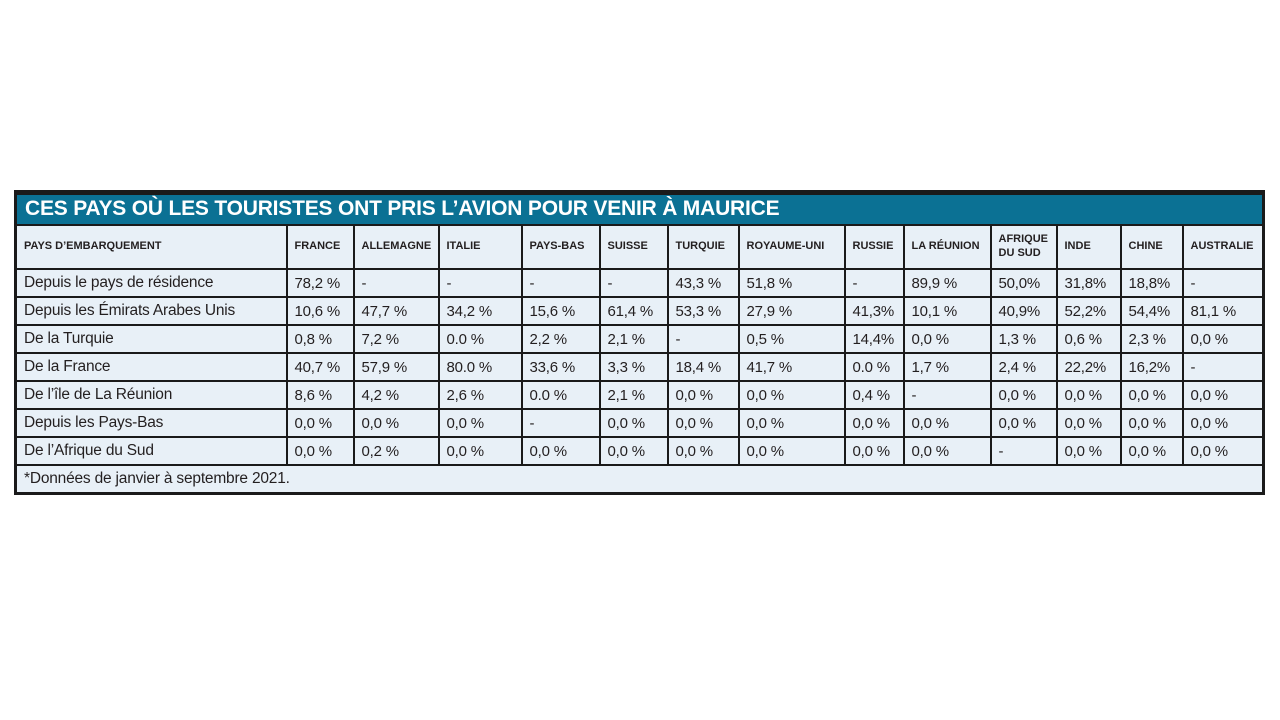 The height and width of the screenshot is (720, 1280). What do you see at coordinates (633, 367) in the screenshot?
I see `table-cell: 3,3 %` at bounding box center [633, 367].